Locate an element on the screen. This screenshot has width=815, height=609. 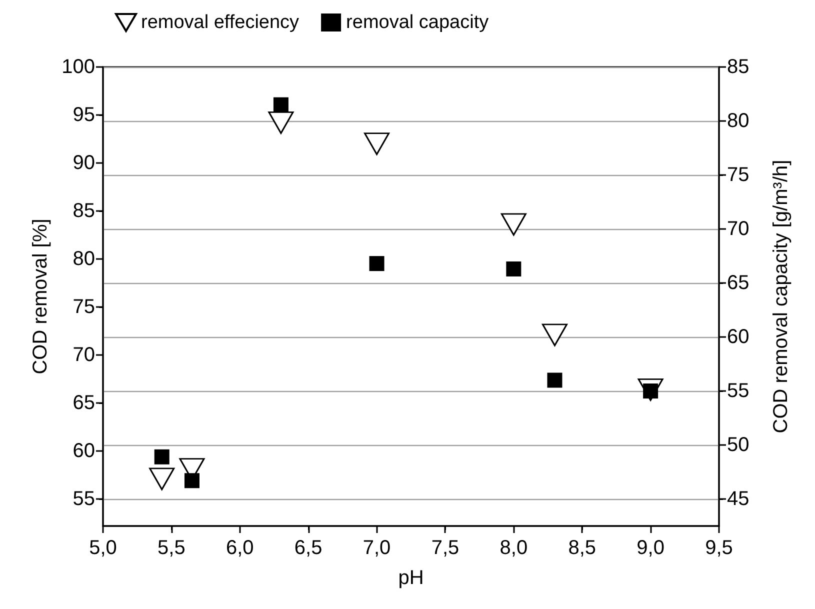
y2-tick-label: 55 is located at coordinates (738, 391).